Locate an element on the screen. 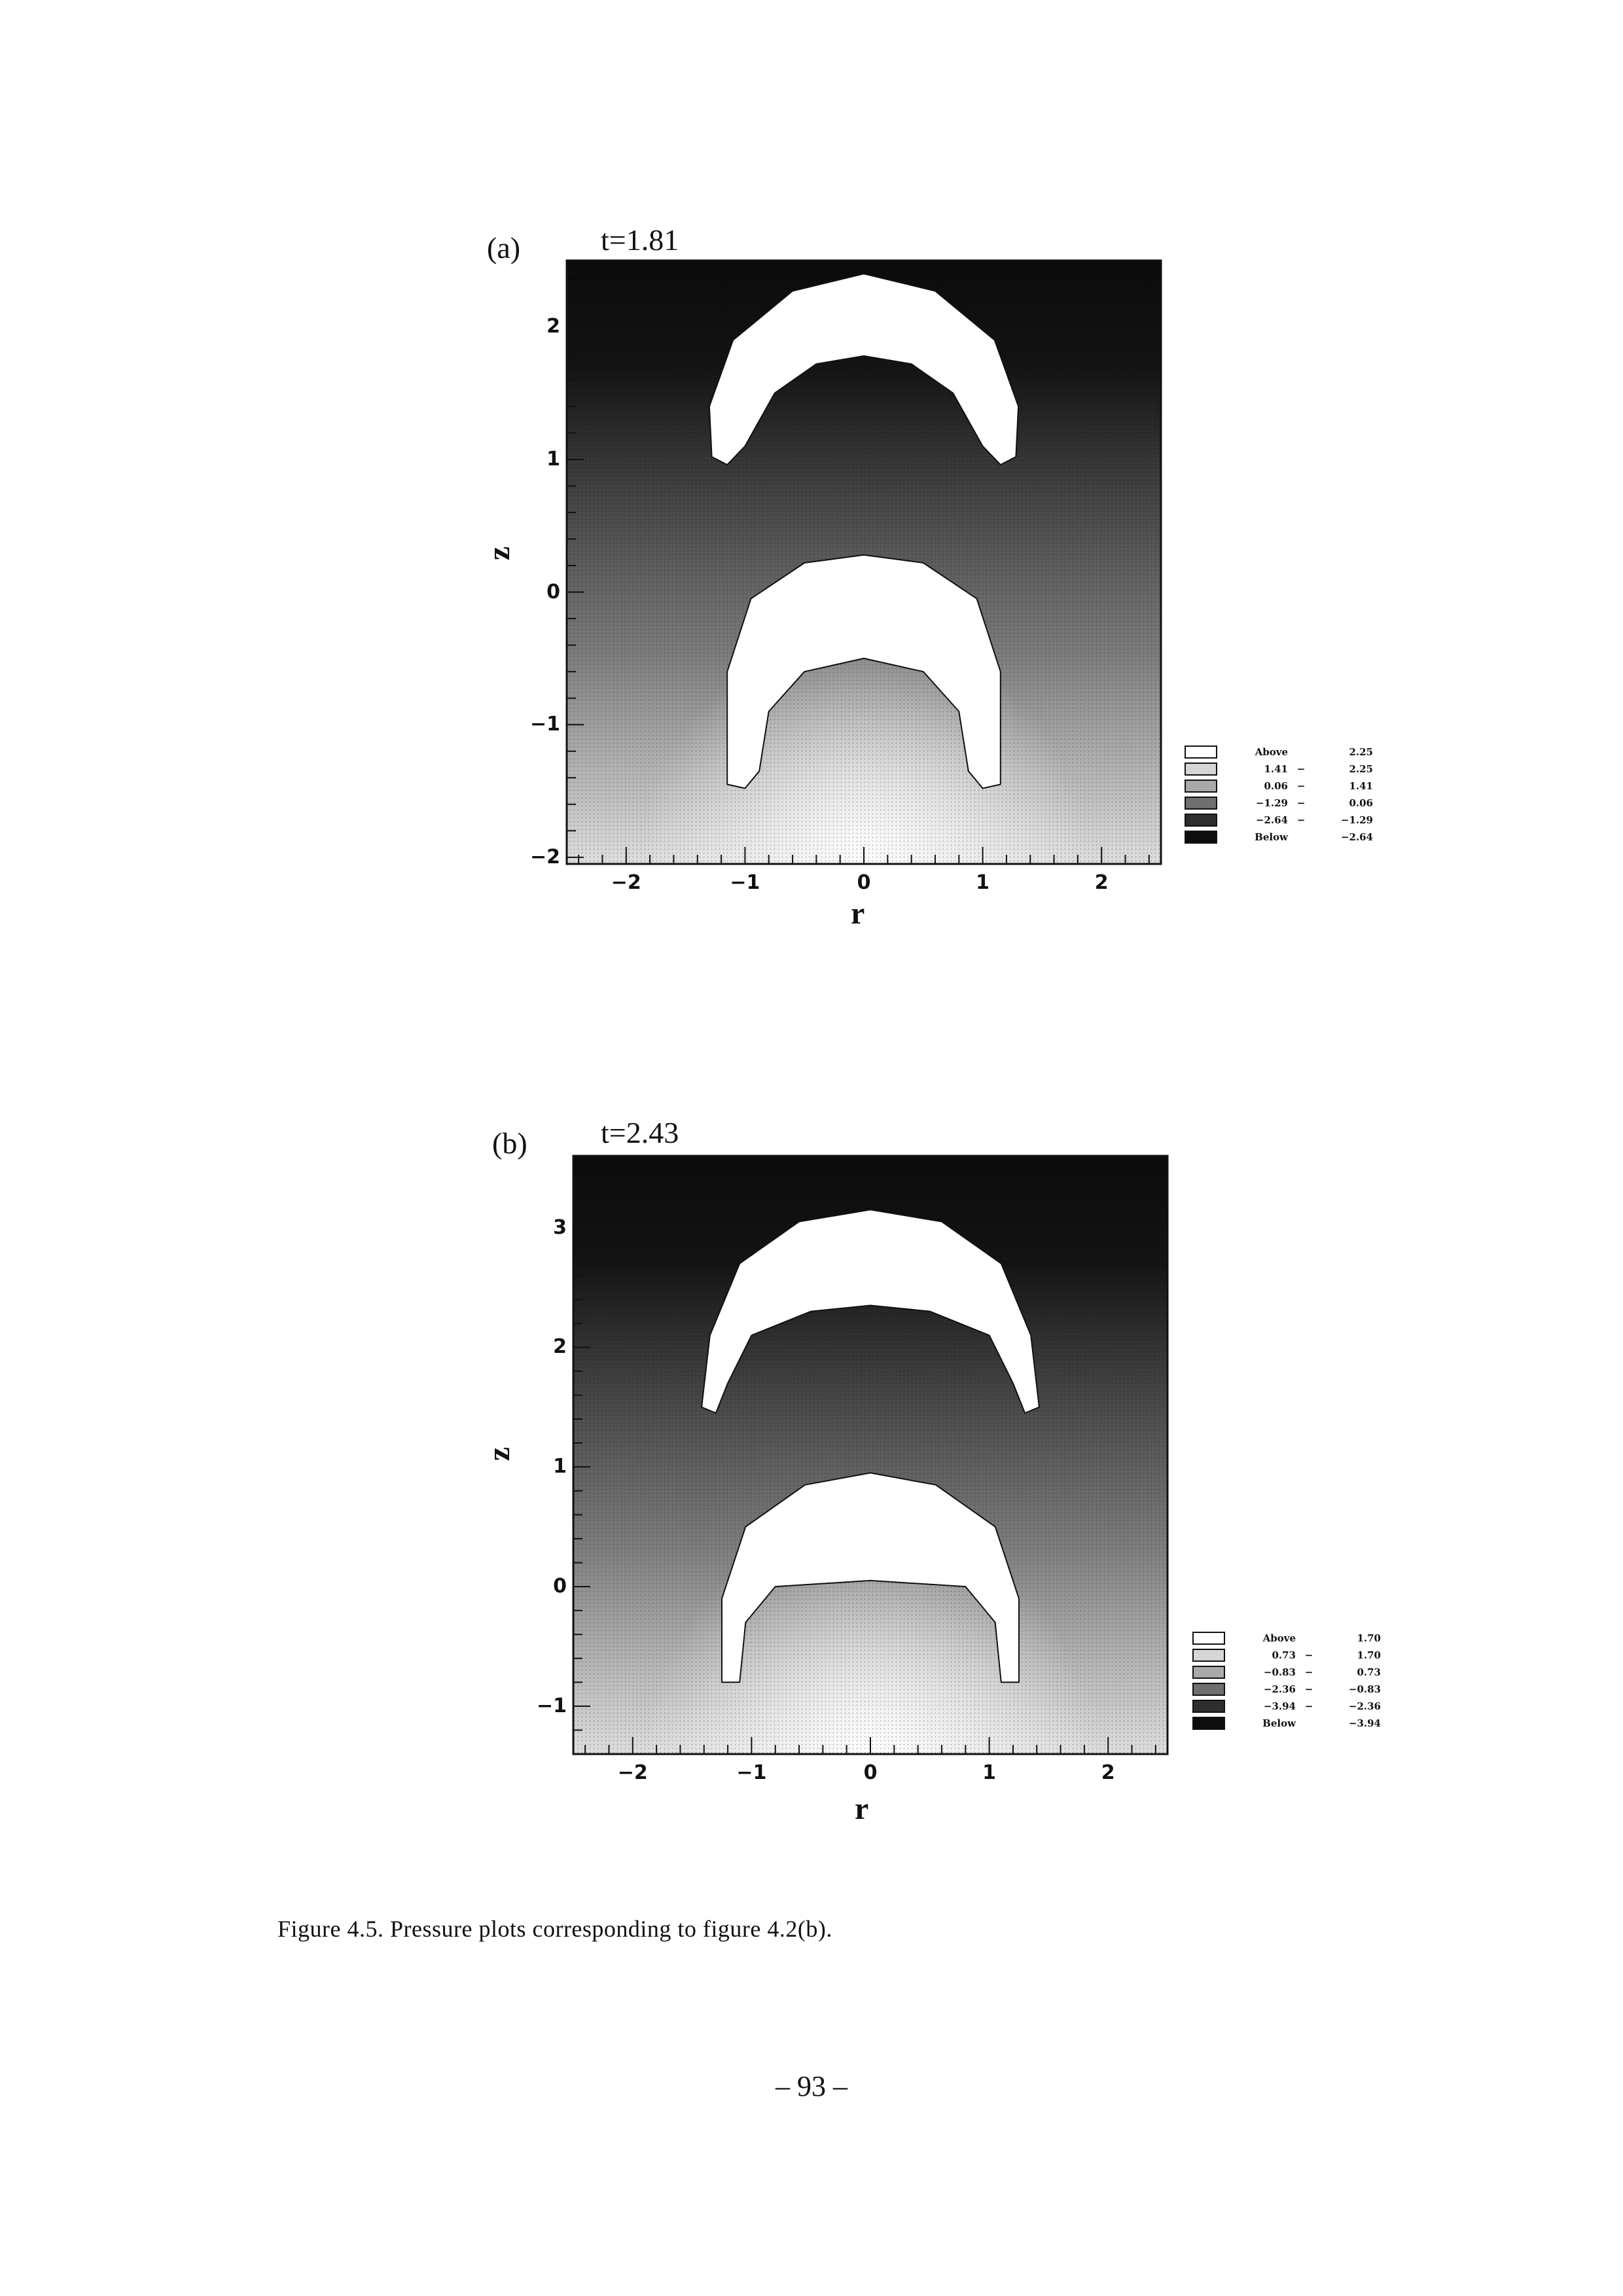 This screenshot has height=2296, width=1623. legend-entry: −1.29−0.06 is located at coordinates (1279, 803).